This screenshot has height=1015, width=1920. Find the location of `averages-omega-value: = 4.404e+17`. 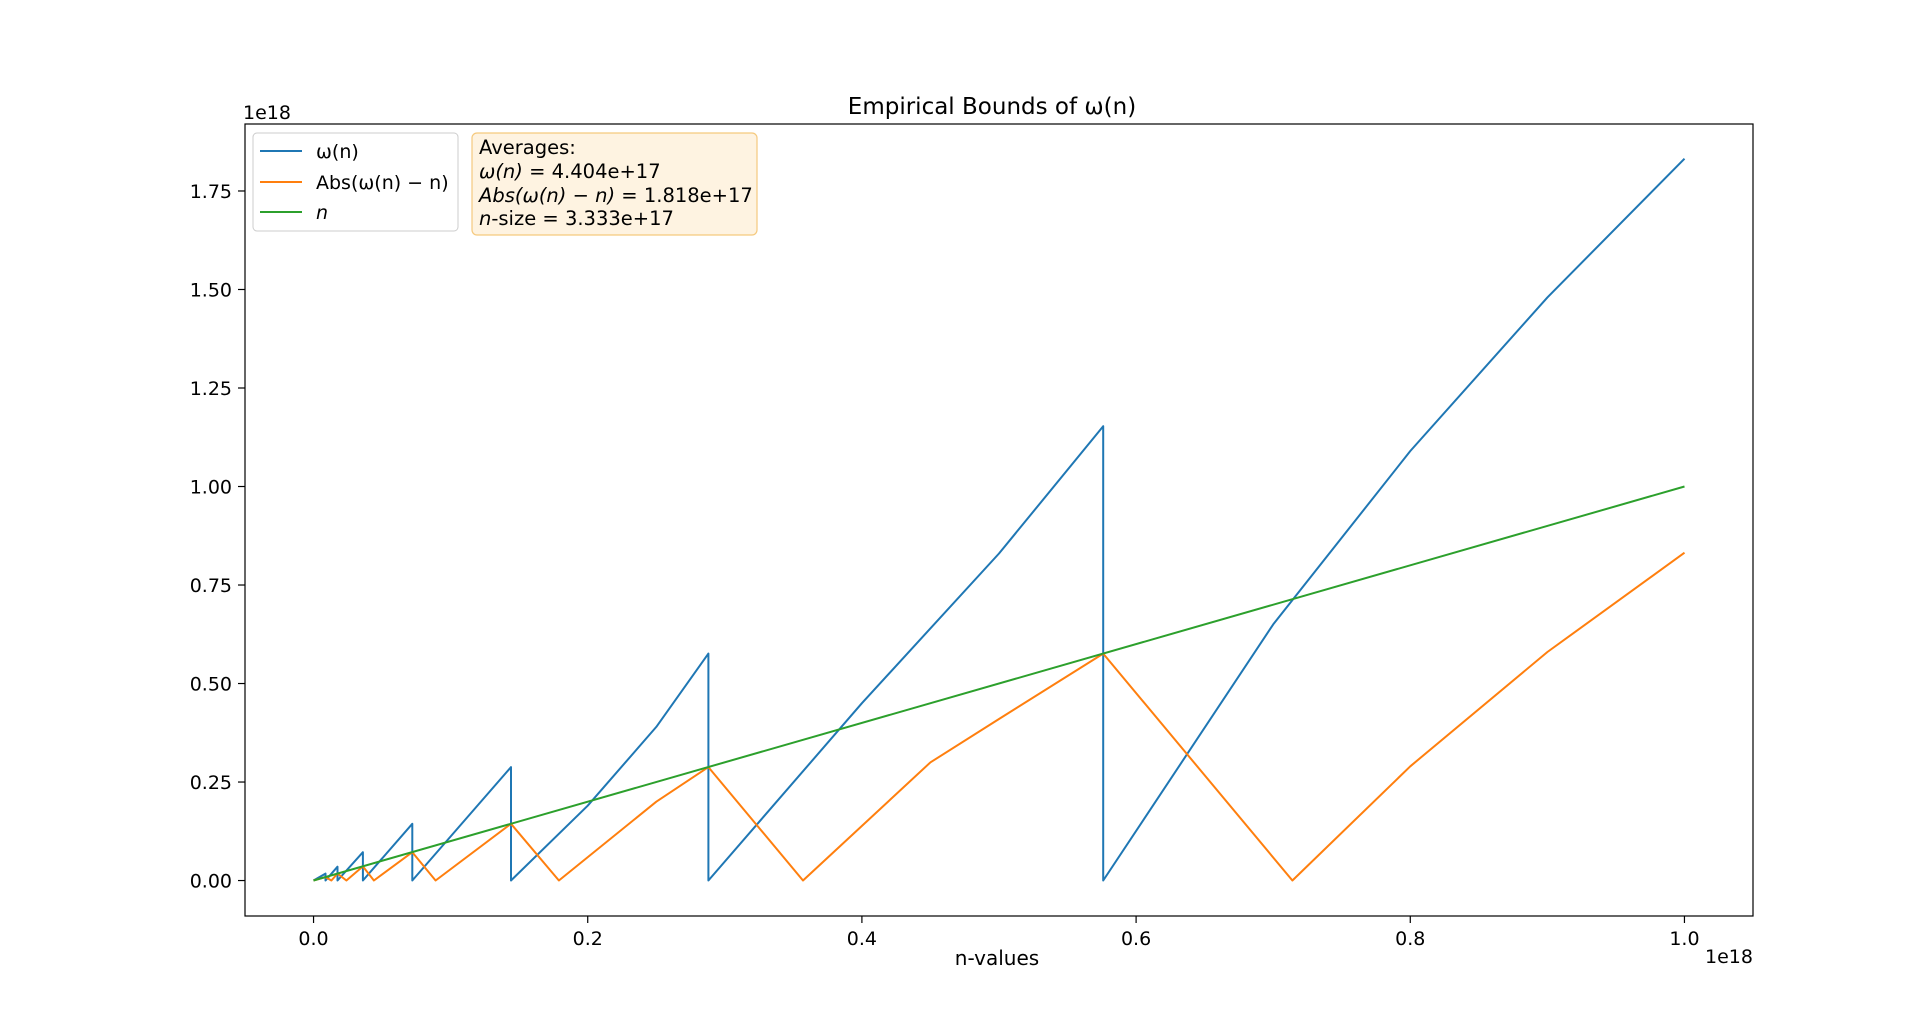

averages-omega-value: = 4.404e+17 is located at coordinates (595, 171).